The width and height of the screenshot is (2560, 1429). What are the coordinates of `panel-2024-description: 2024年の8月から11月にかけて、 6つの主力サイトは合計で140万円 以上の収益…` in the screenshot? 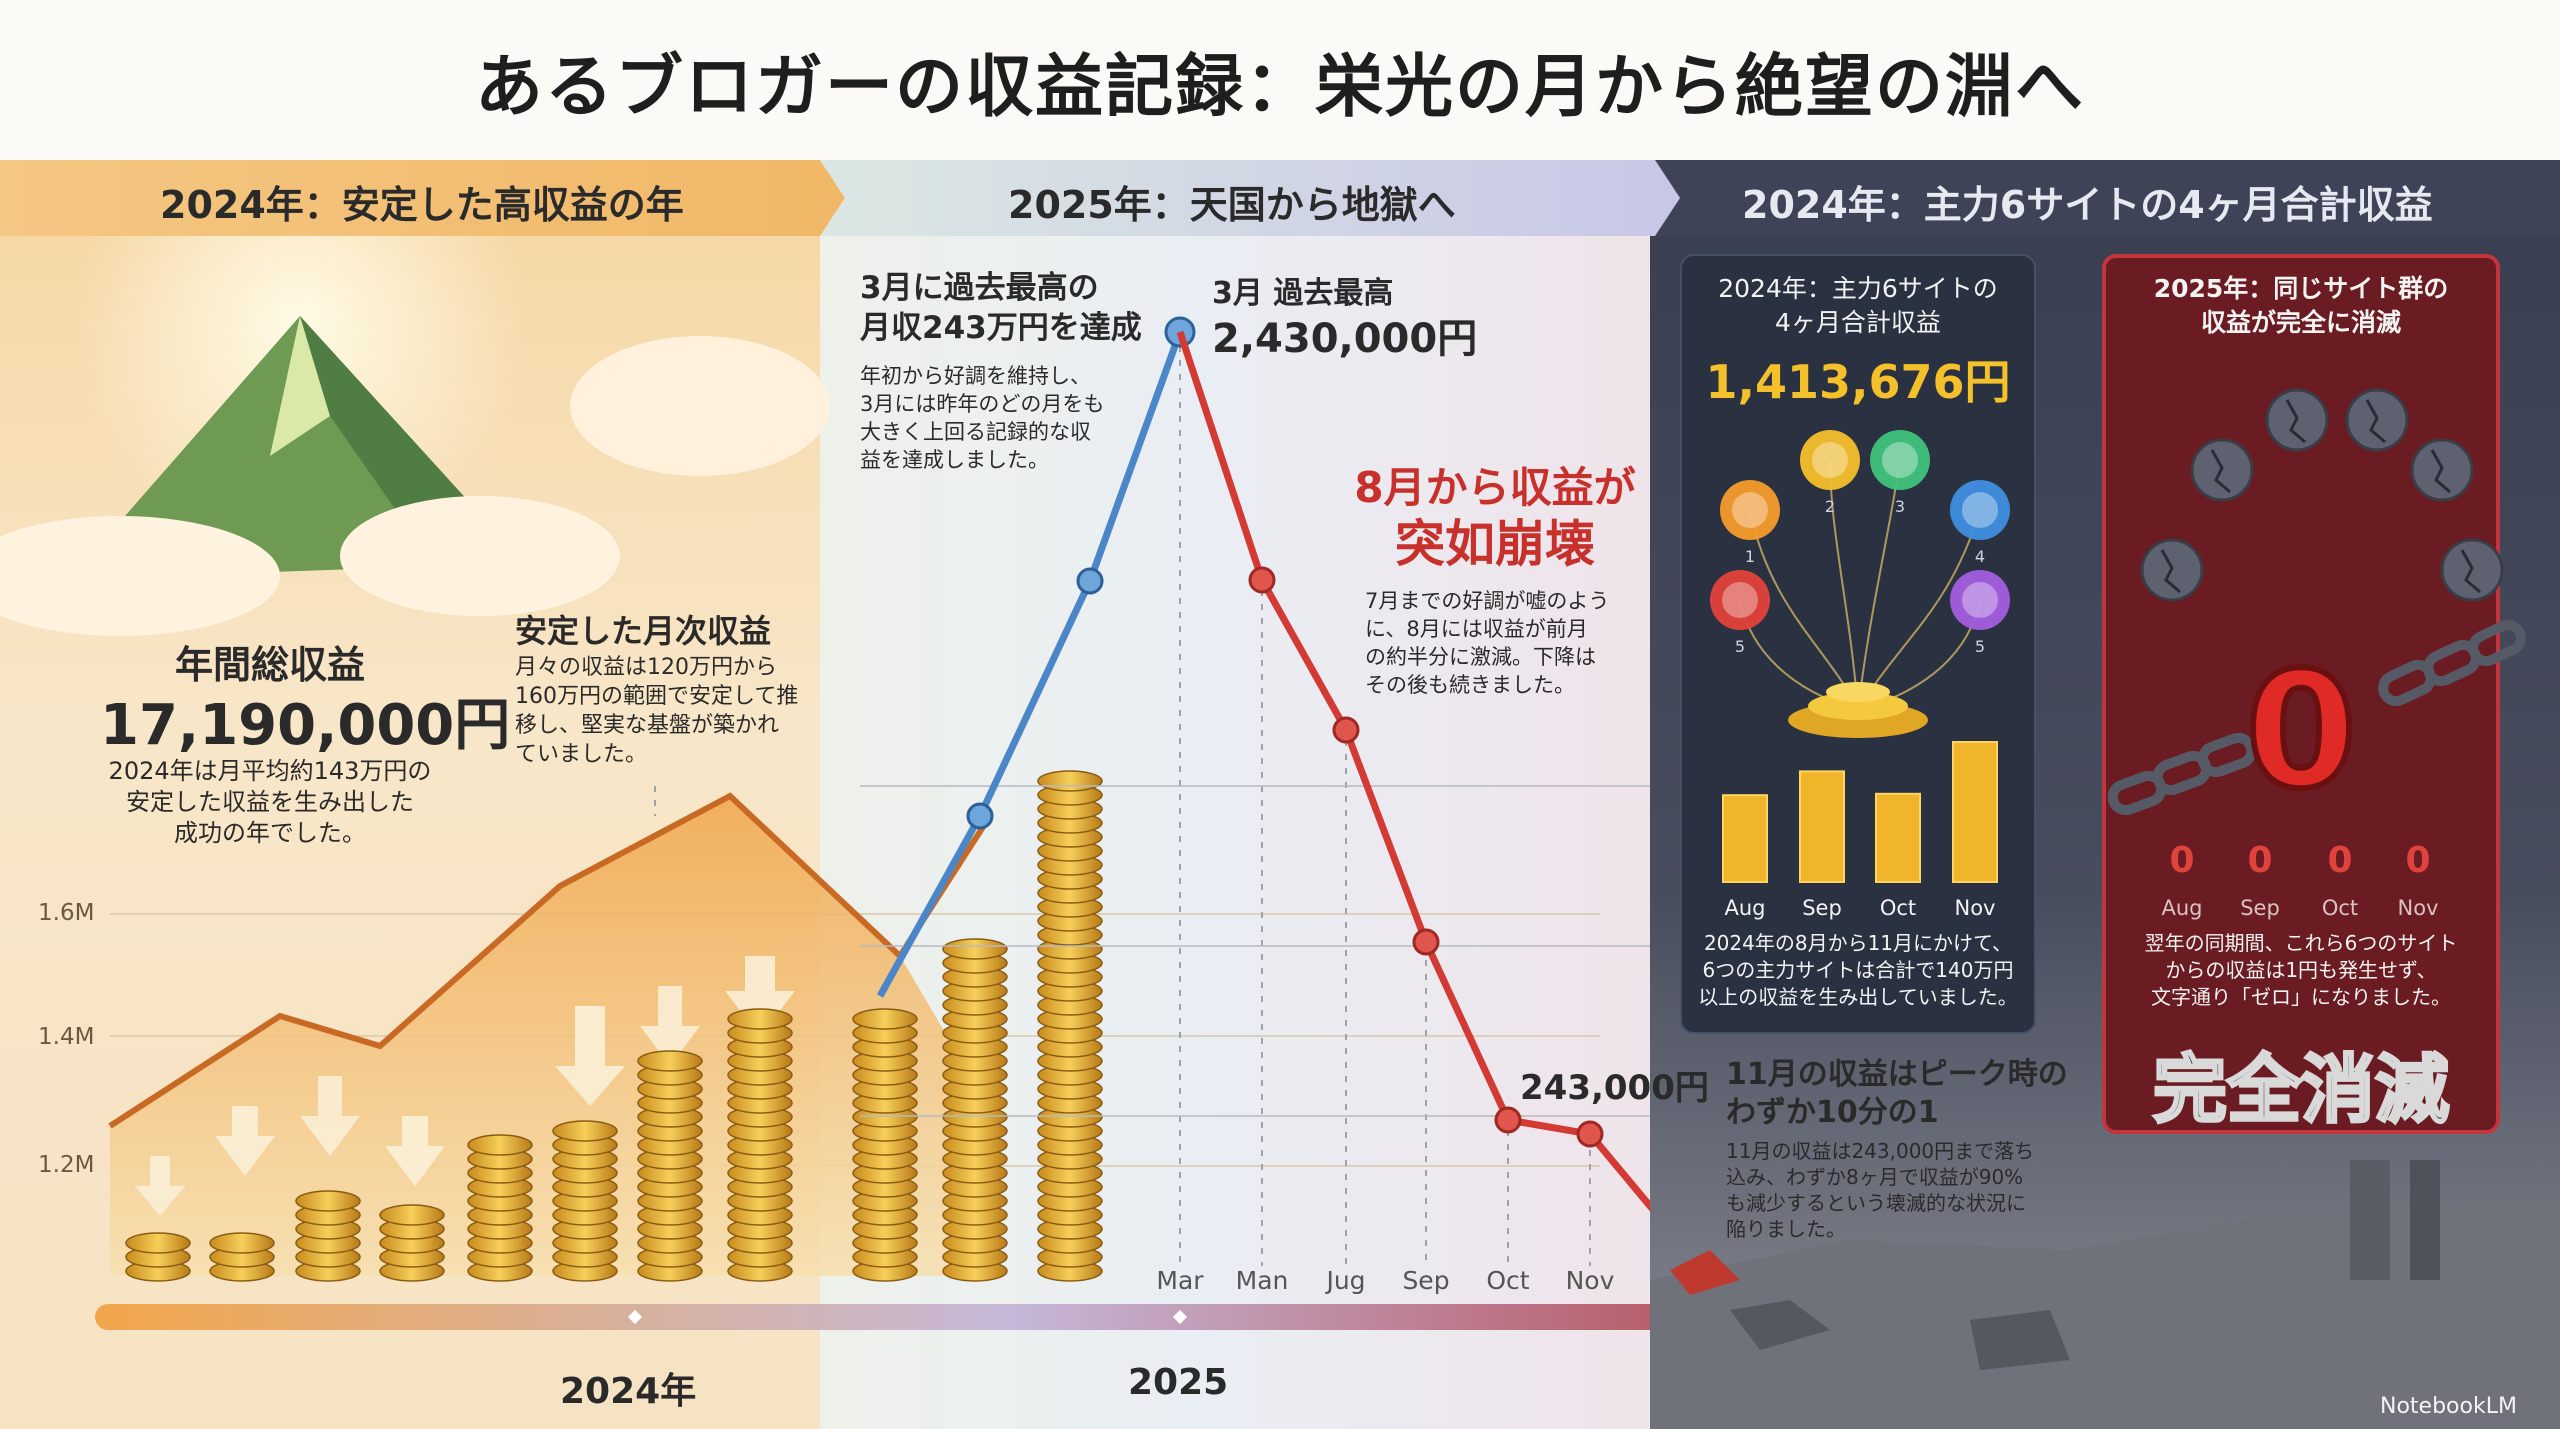 It's located at (1858, 970).